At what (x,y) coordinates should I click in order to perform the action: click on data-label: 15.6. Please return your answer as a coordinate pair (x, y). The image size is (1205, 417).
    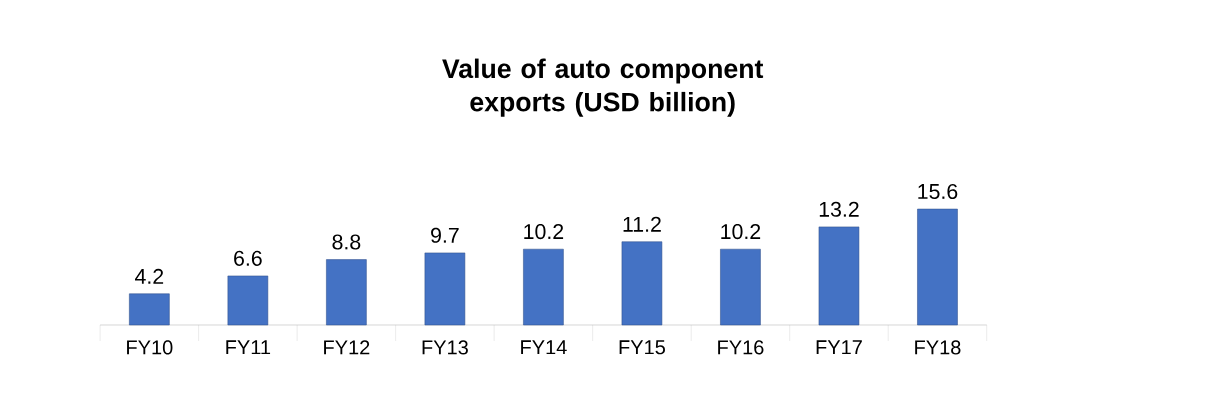
    Looking at the image, I should click on (938, 191).